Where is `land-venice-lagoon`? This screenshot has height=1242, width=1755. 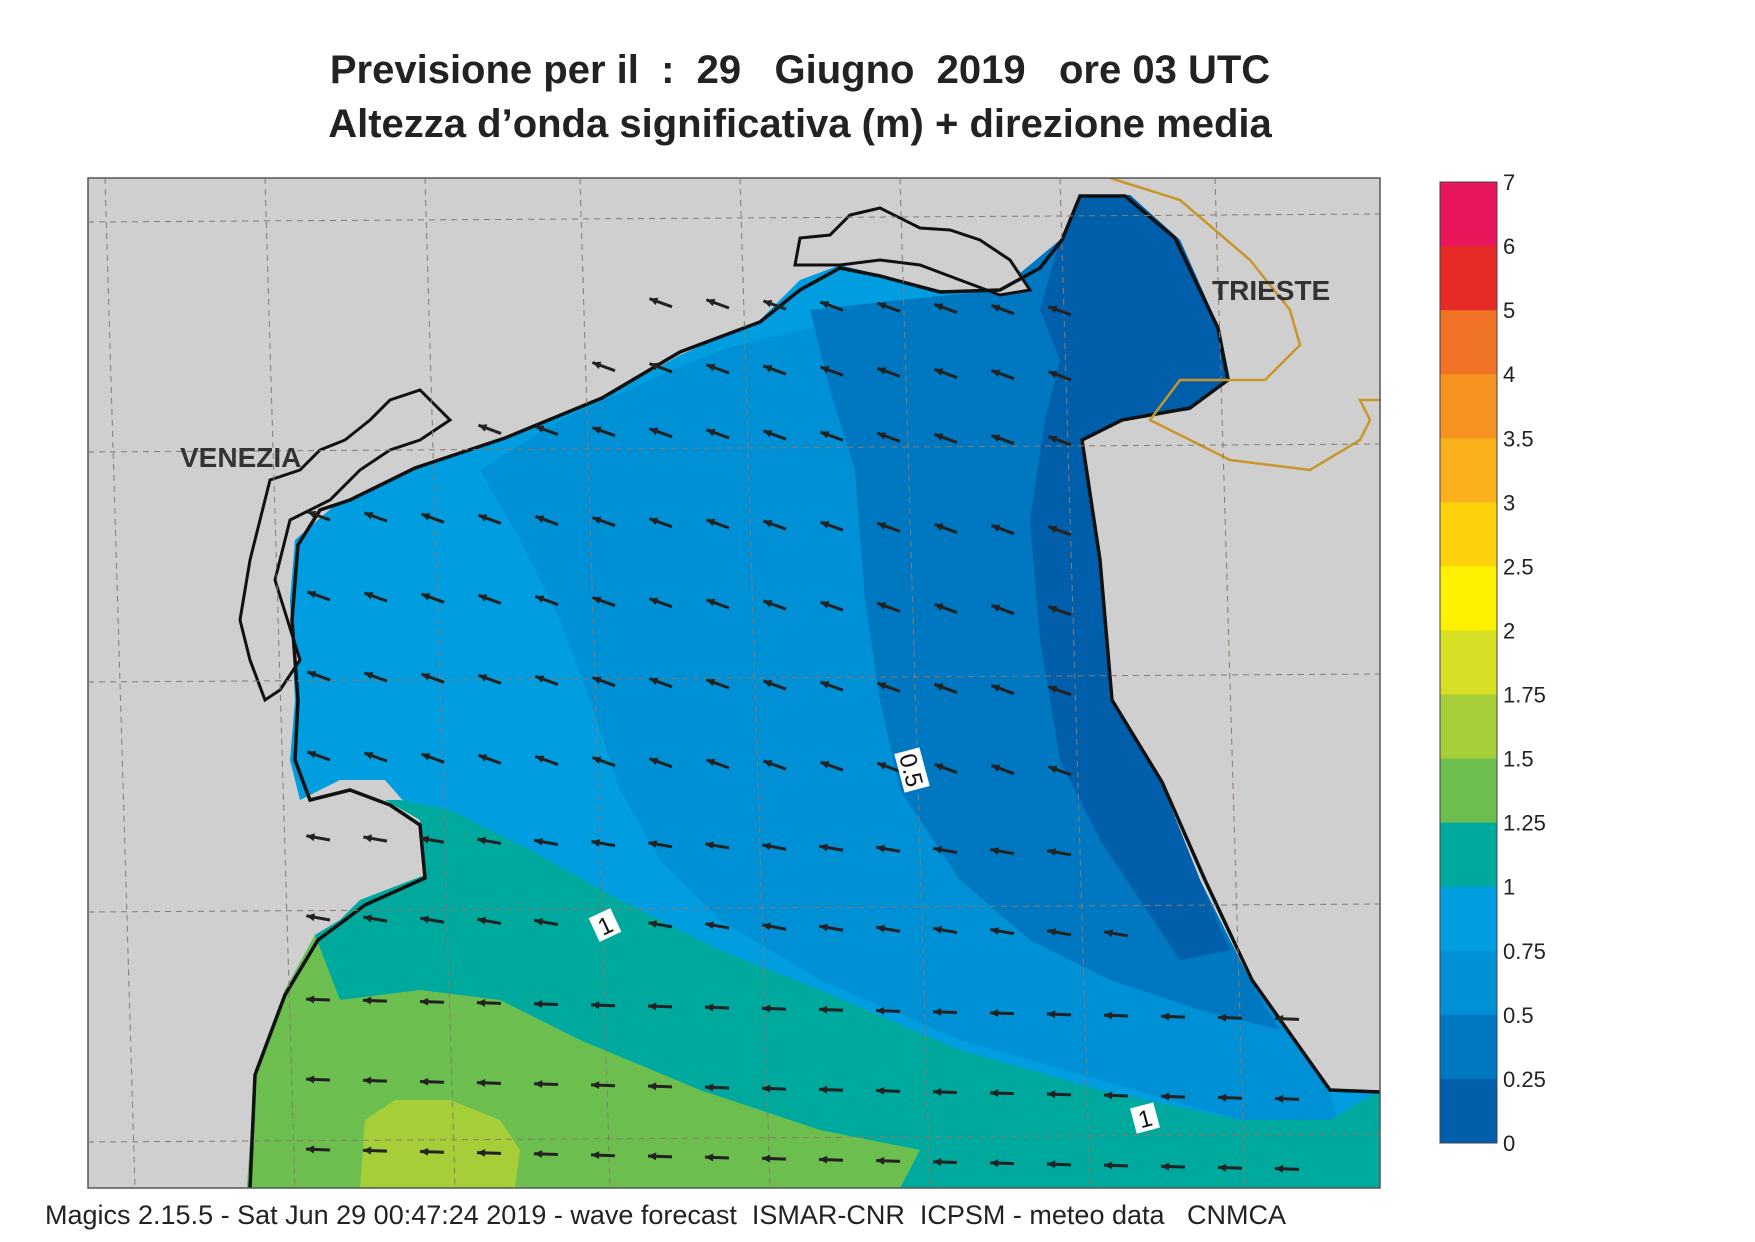 land-venice-lagoon is located at coordinates (345, 545).